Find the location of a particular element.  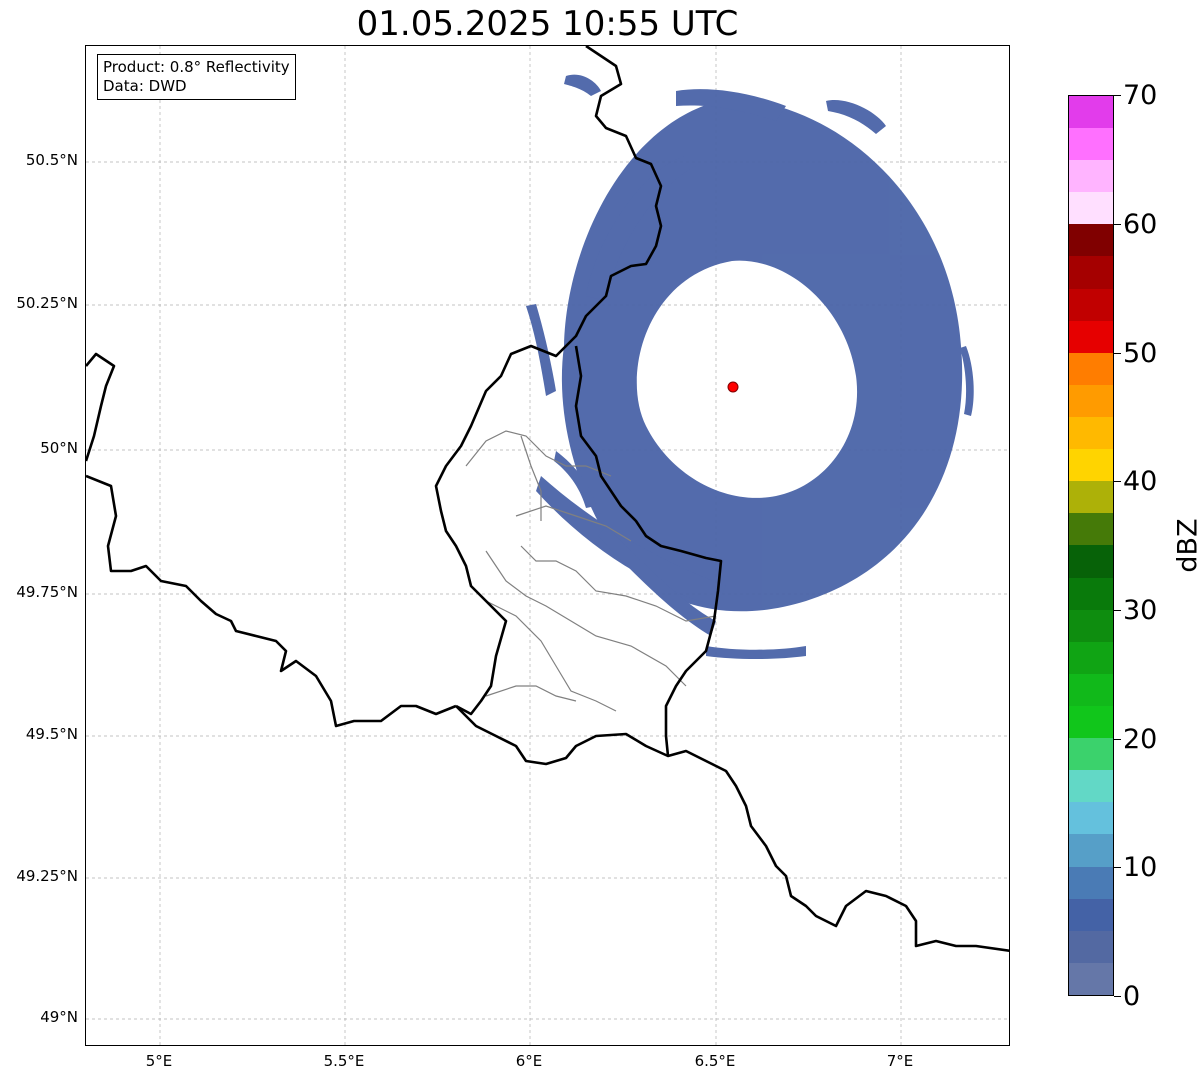

radar-site-marker is located at coordinates (733, 387).